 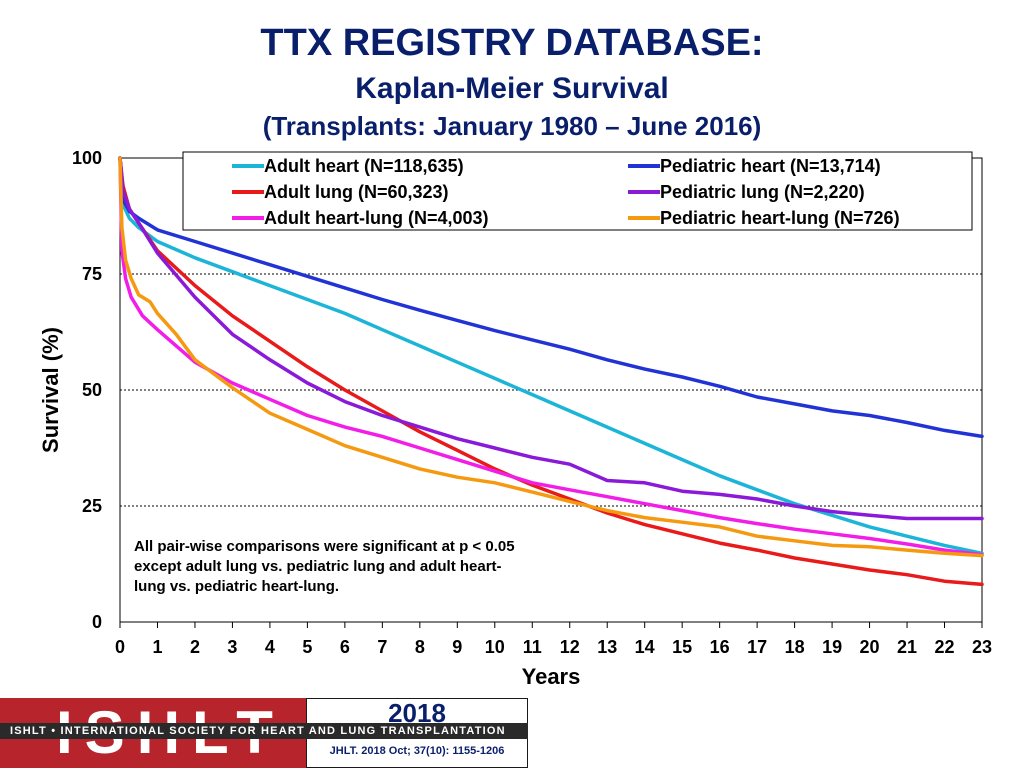 What do you see at coordinates (770, 166) in the screenshot?
I see `legend-label: Pediatric heart (N=13,714)` at bounding box center [770, 166].